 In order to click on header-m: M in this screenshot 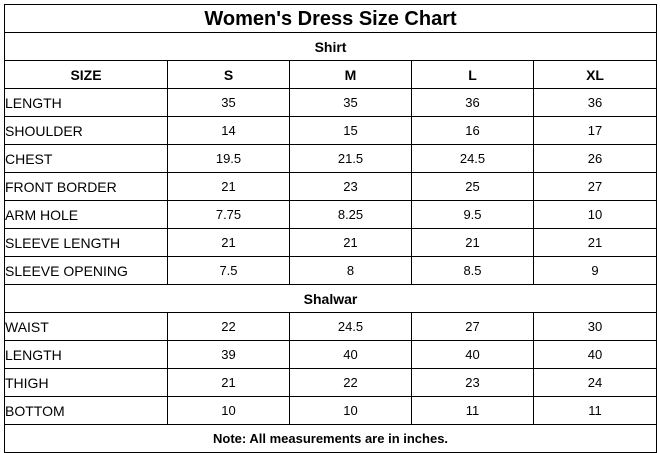, I will do `click(350, 74)`.